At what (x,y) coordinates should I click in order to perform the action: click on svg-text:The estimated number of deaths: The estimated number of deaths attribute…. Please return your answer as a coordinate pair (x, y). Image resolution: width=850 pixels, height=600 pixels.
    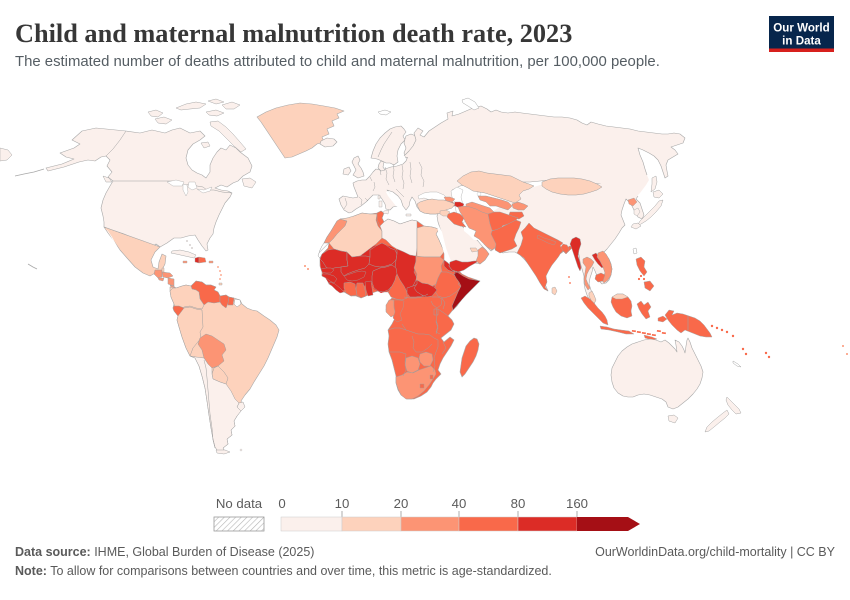
    Looking at the image, I should click on (337, 62).